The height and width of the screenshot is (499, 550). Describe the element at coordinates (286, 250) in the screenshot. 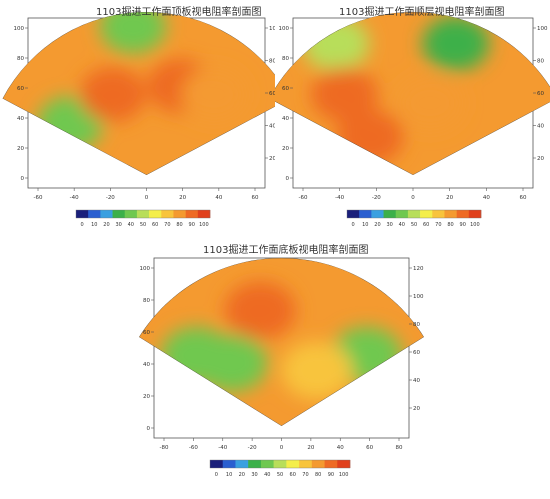

I see `floor-chart-title: 1103掘进工作面底板视电阻率剖面图` at that location.